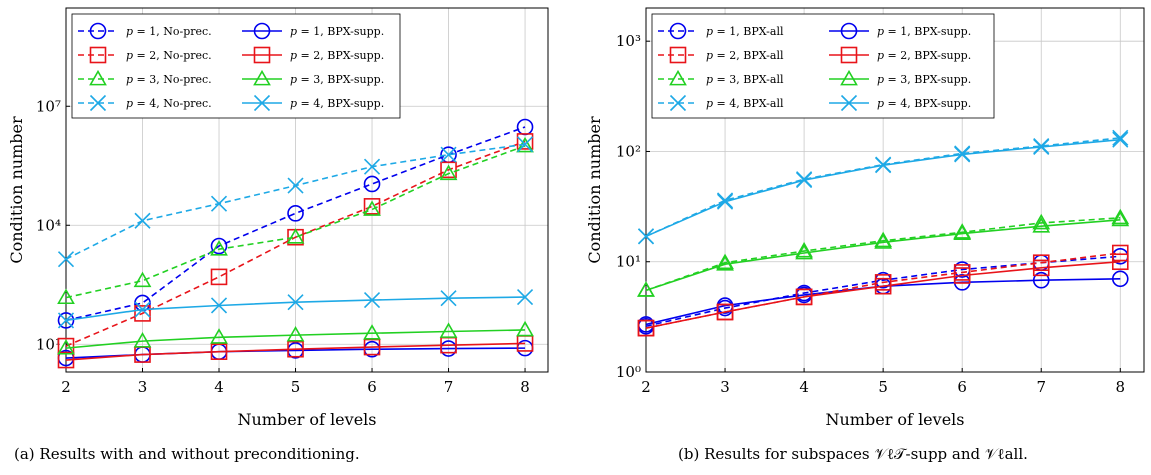 Image resolution: width=1151 pixels, height=475 pixels. I want to click on y-tick-label: 10¹, so click(48, 344).